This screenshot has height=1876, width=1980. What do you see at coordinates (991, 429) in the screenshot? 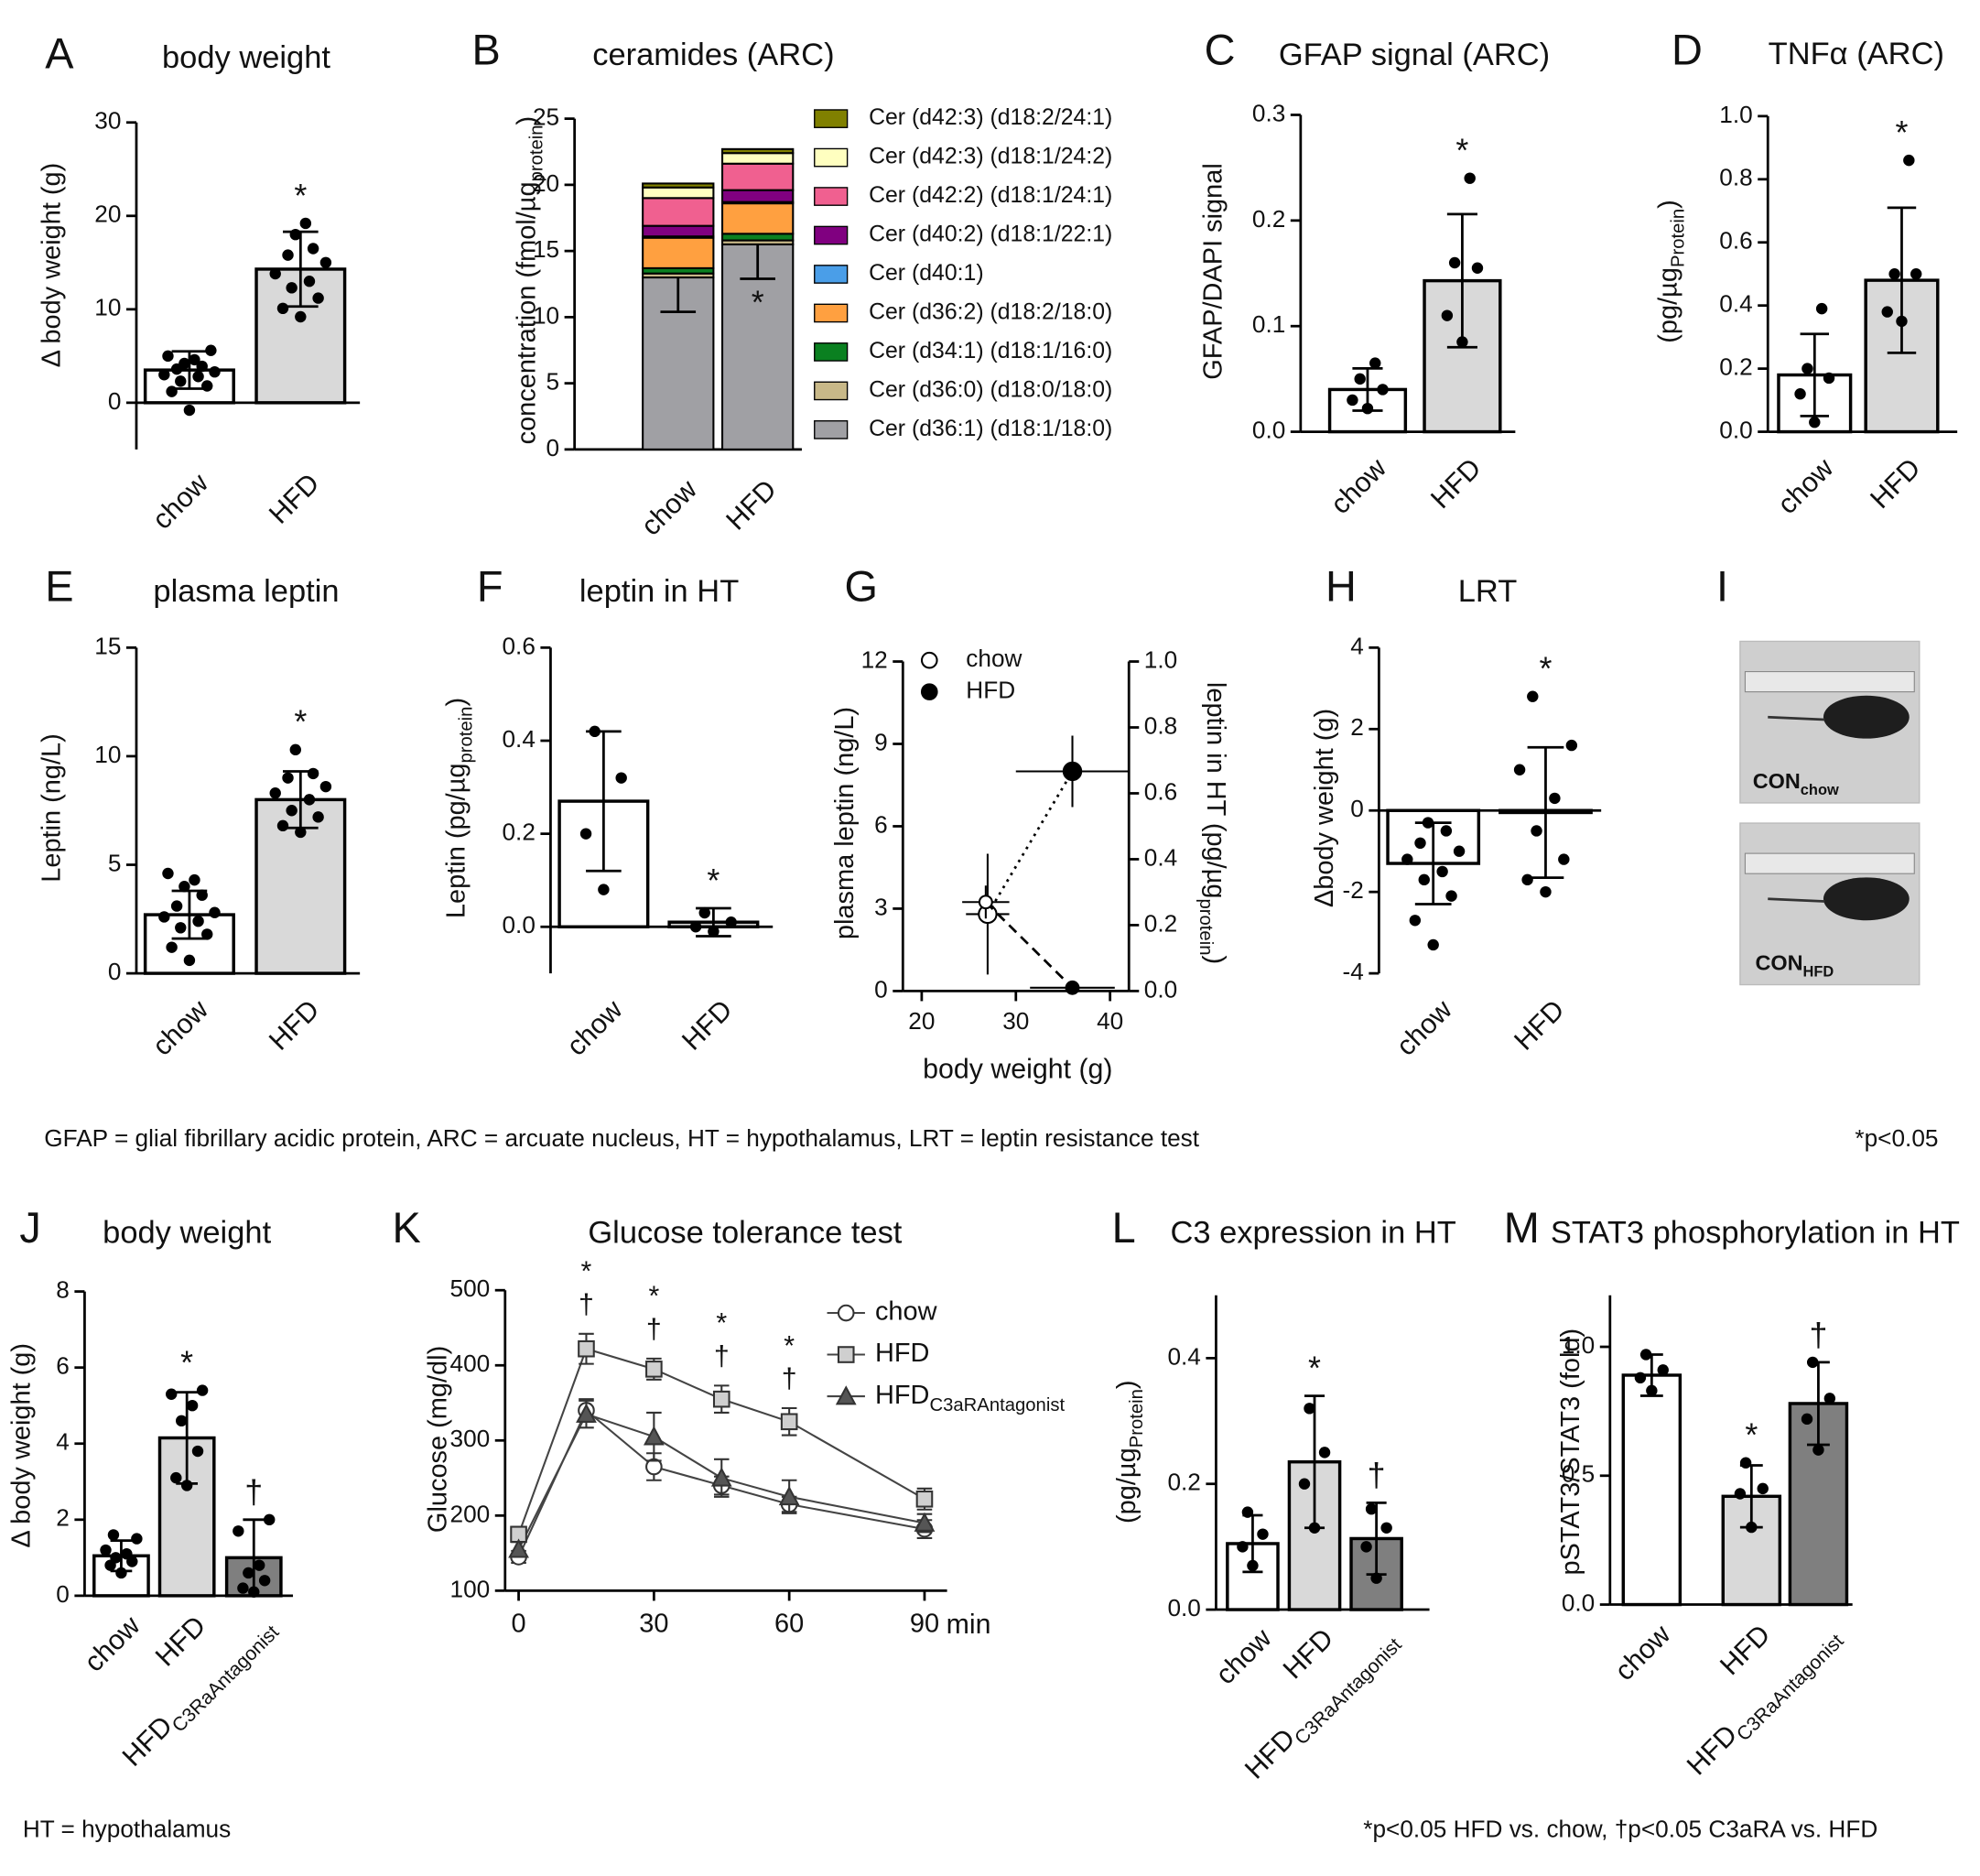
I see `legend-label: Cer (d36:1) (d18:1/18:0)` at bounding box center [991, 429].